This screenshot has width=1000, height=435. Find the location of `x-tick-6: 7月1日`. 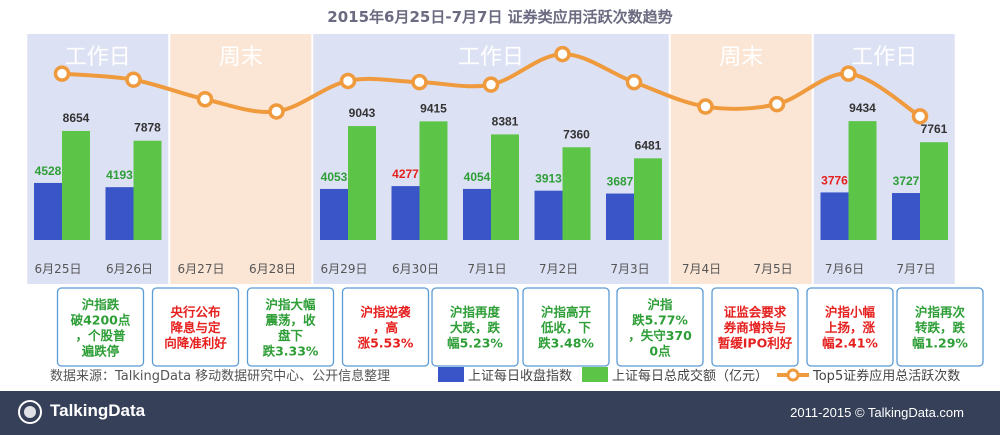

x-tick-6: 7月1日 is located at coordinates (486, 269).